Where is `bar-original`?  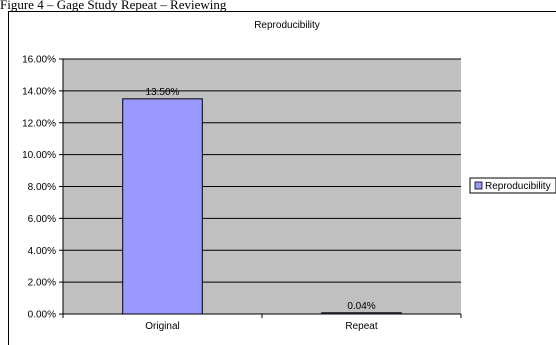
bar-original is located at coordinates (162, 206).